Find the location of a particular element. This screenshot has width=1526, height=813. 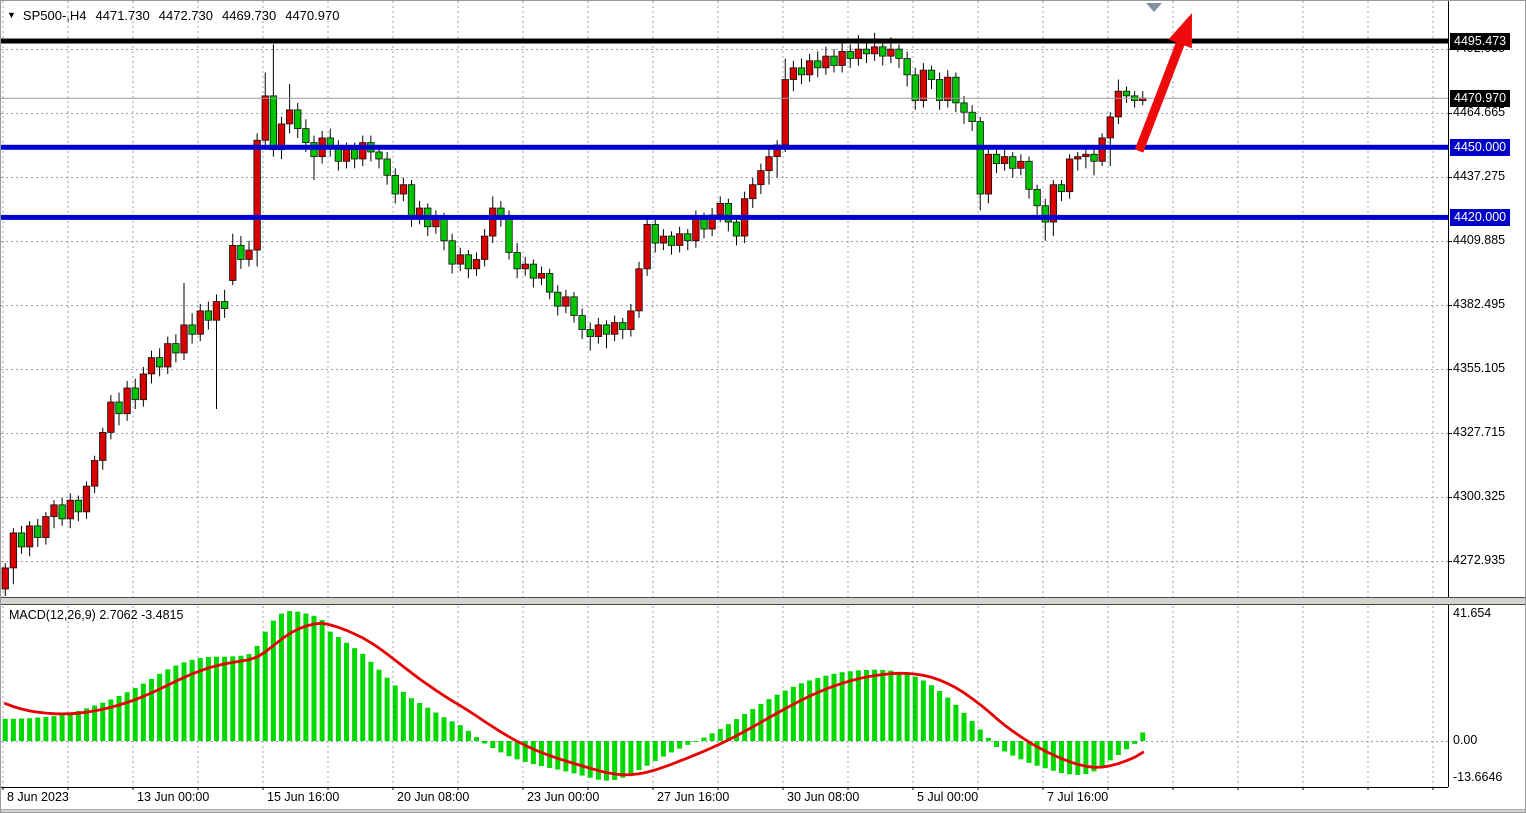

symbol-period-label: SP500-,H4 is located at coordinates (54, 15).